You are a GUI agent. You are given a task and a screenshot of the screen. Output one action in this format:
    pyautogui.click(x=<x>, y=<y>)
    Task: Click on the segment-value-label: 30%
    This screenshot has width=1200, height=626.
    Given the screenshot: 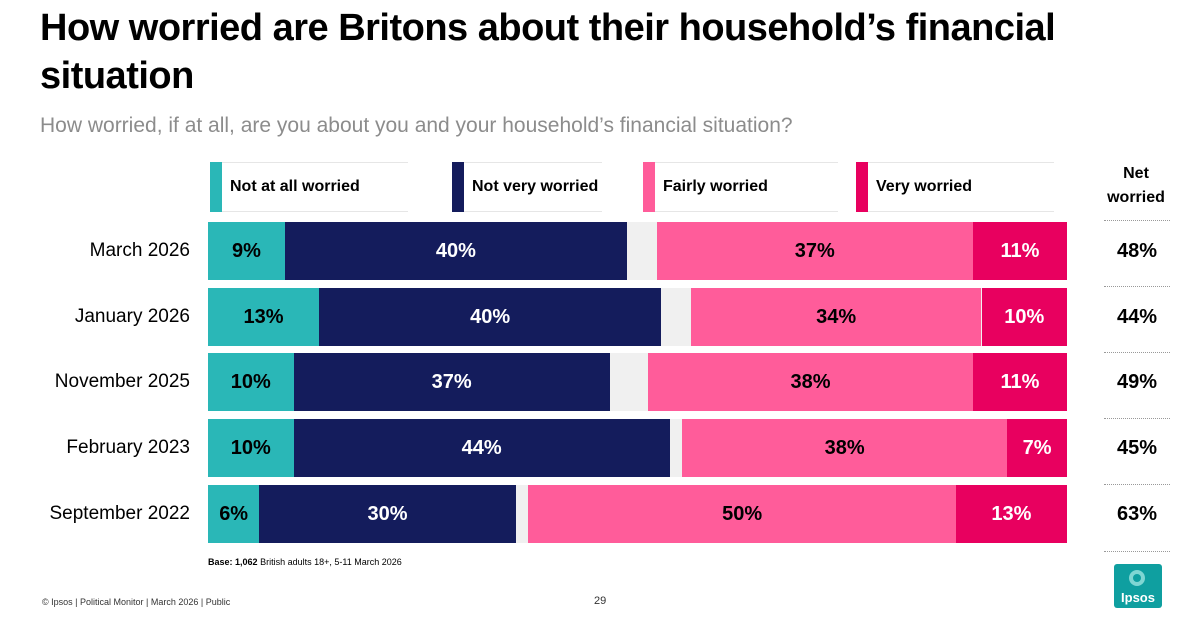 What is the action you would take?
    pyautogui.click(x=387, y=513)
    